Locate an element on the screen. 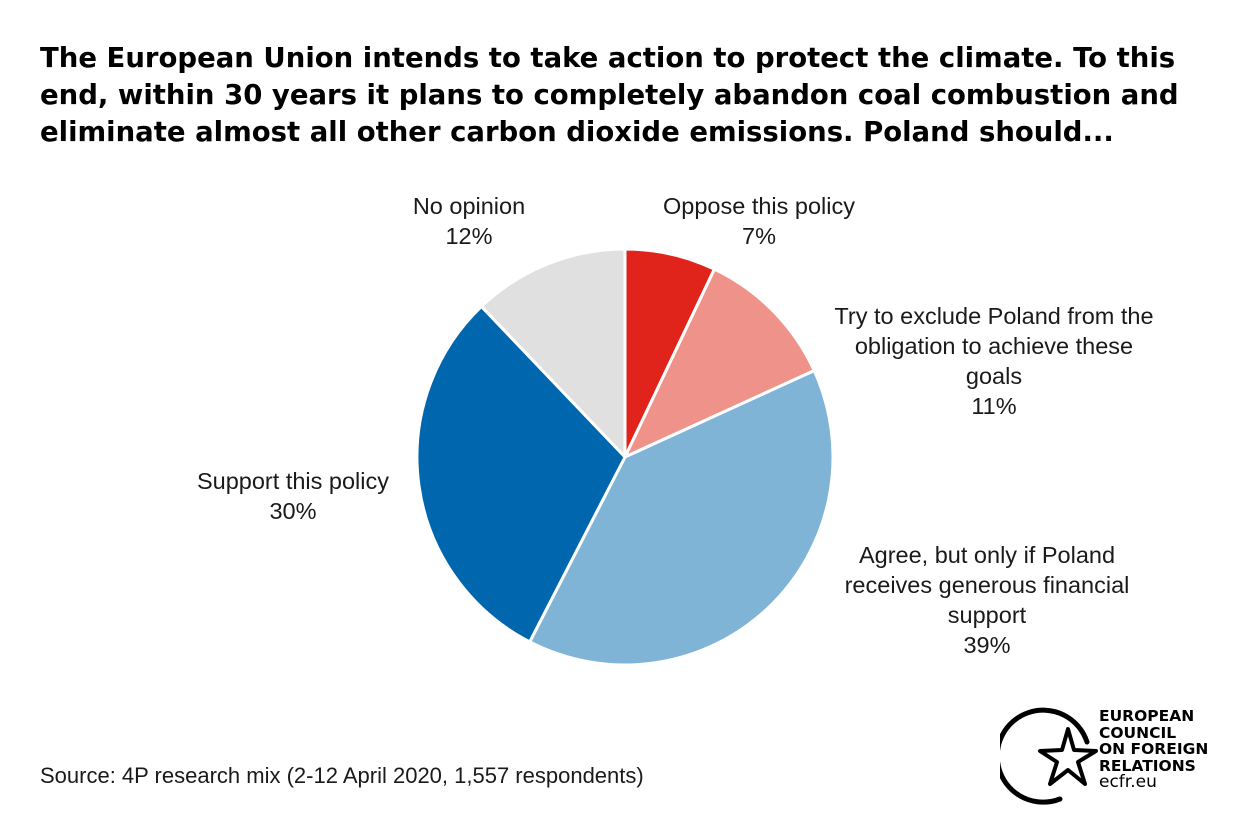 This screenshot has height=834, width=1250. slice-value-label: 7% is located at coordinates (759, 236).